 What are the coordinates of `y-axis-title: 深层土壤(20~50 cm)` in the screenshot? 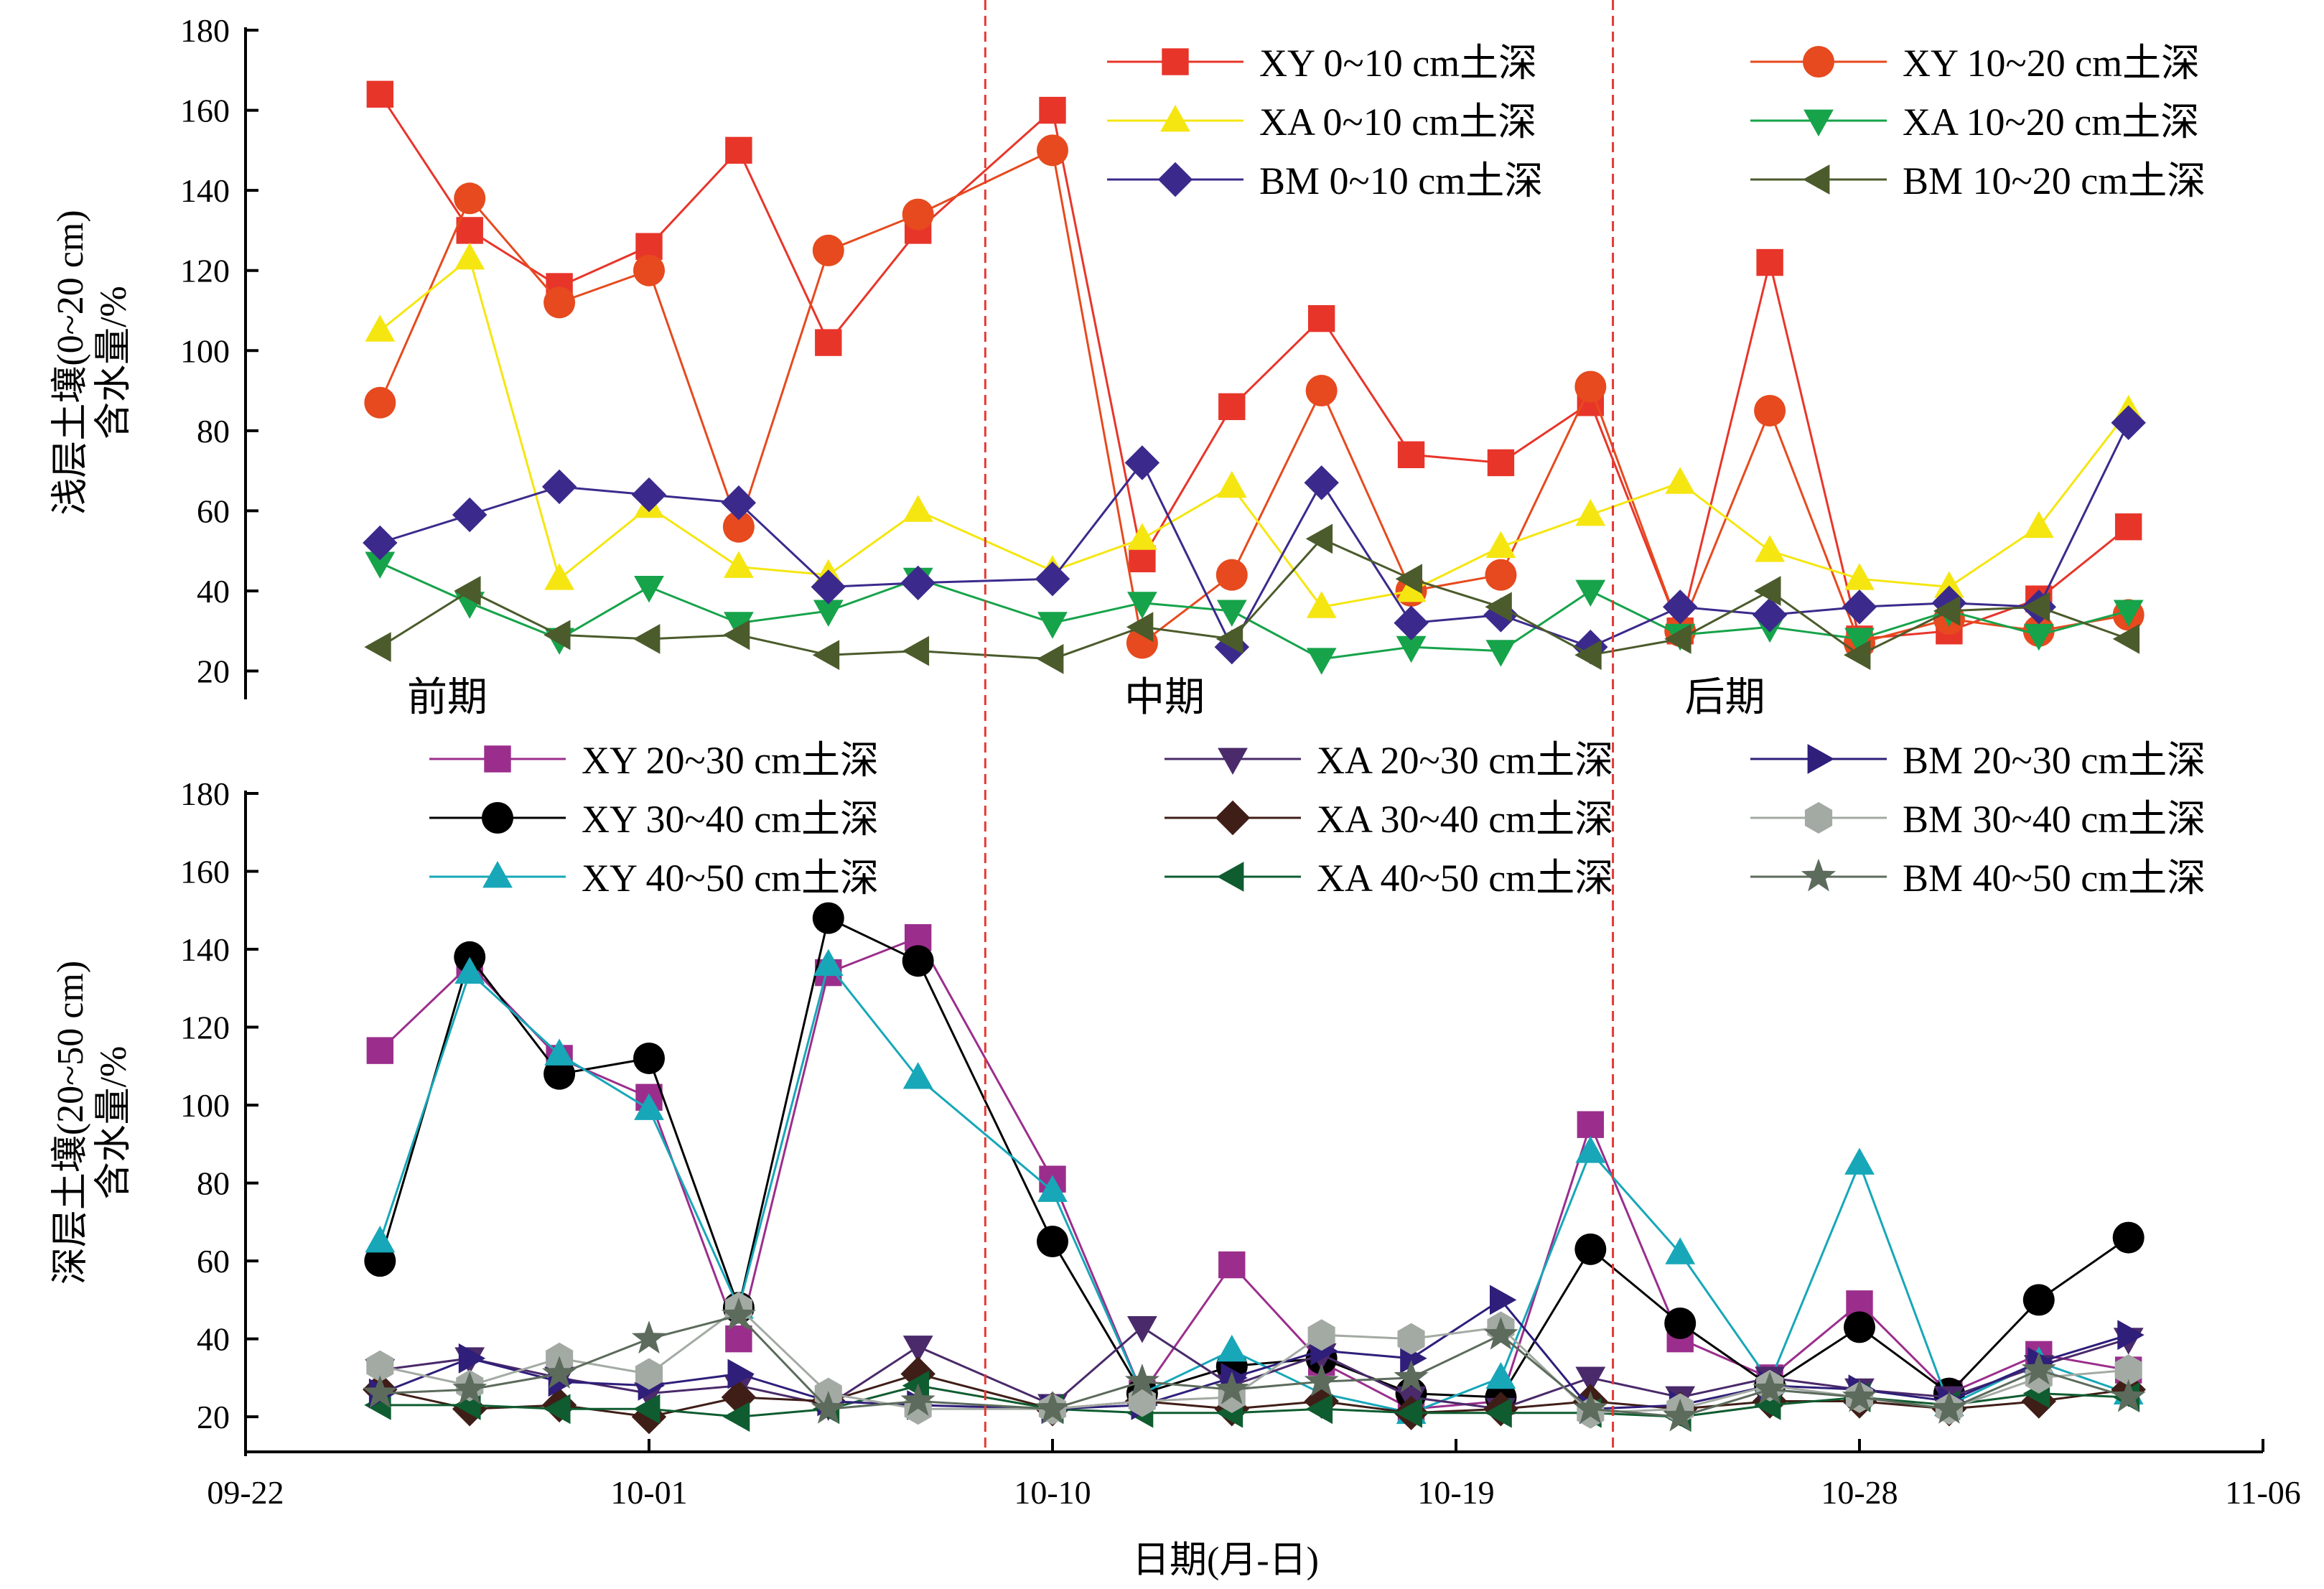 It's located at (70, 1123).